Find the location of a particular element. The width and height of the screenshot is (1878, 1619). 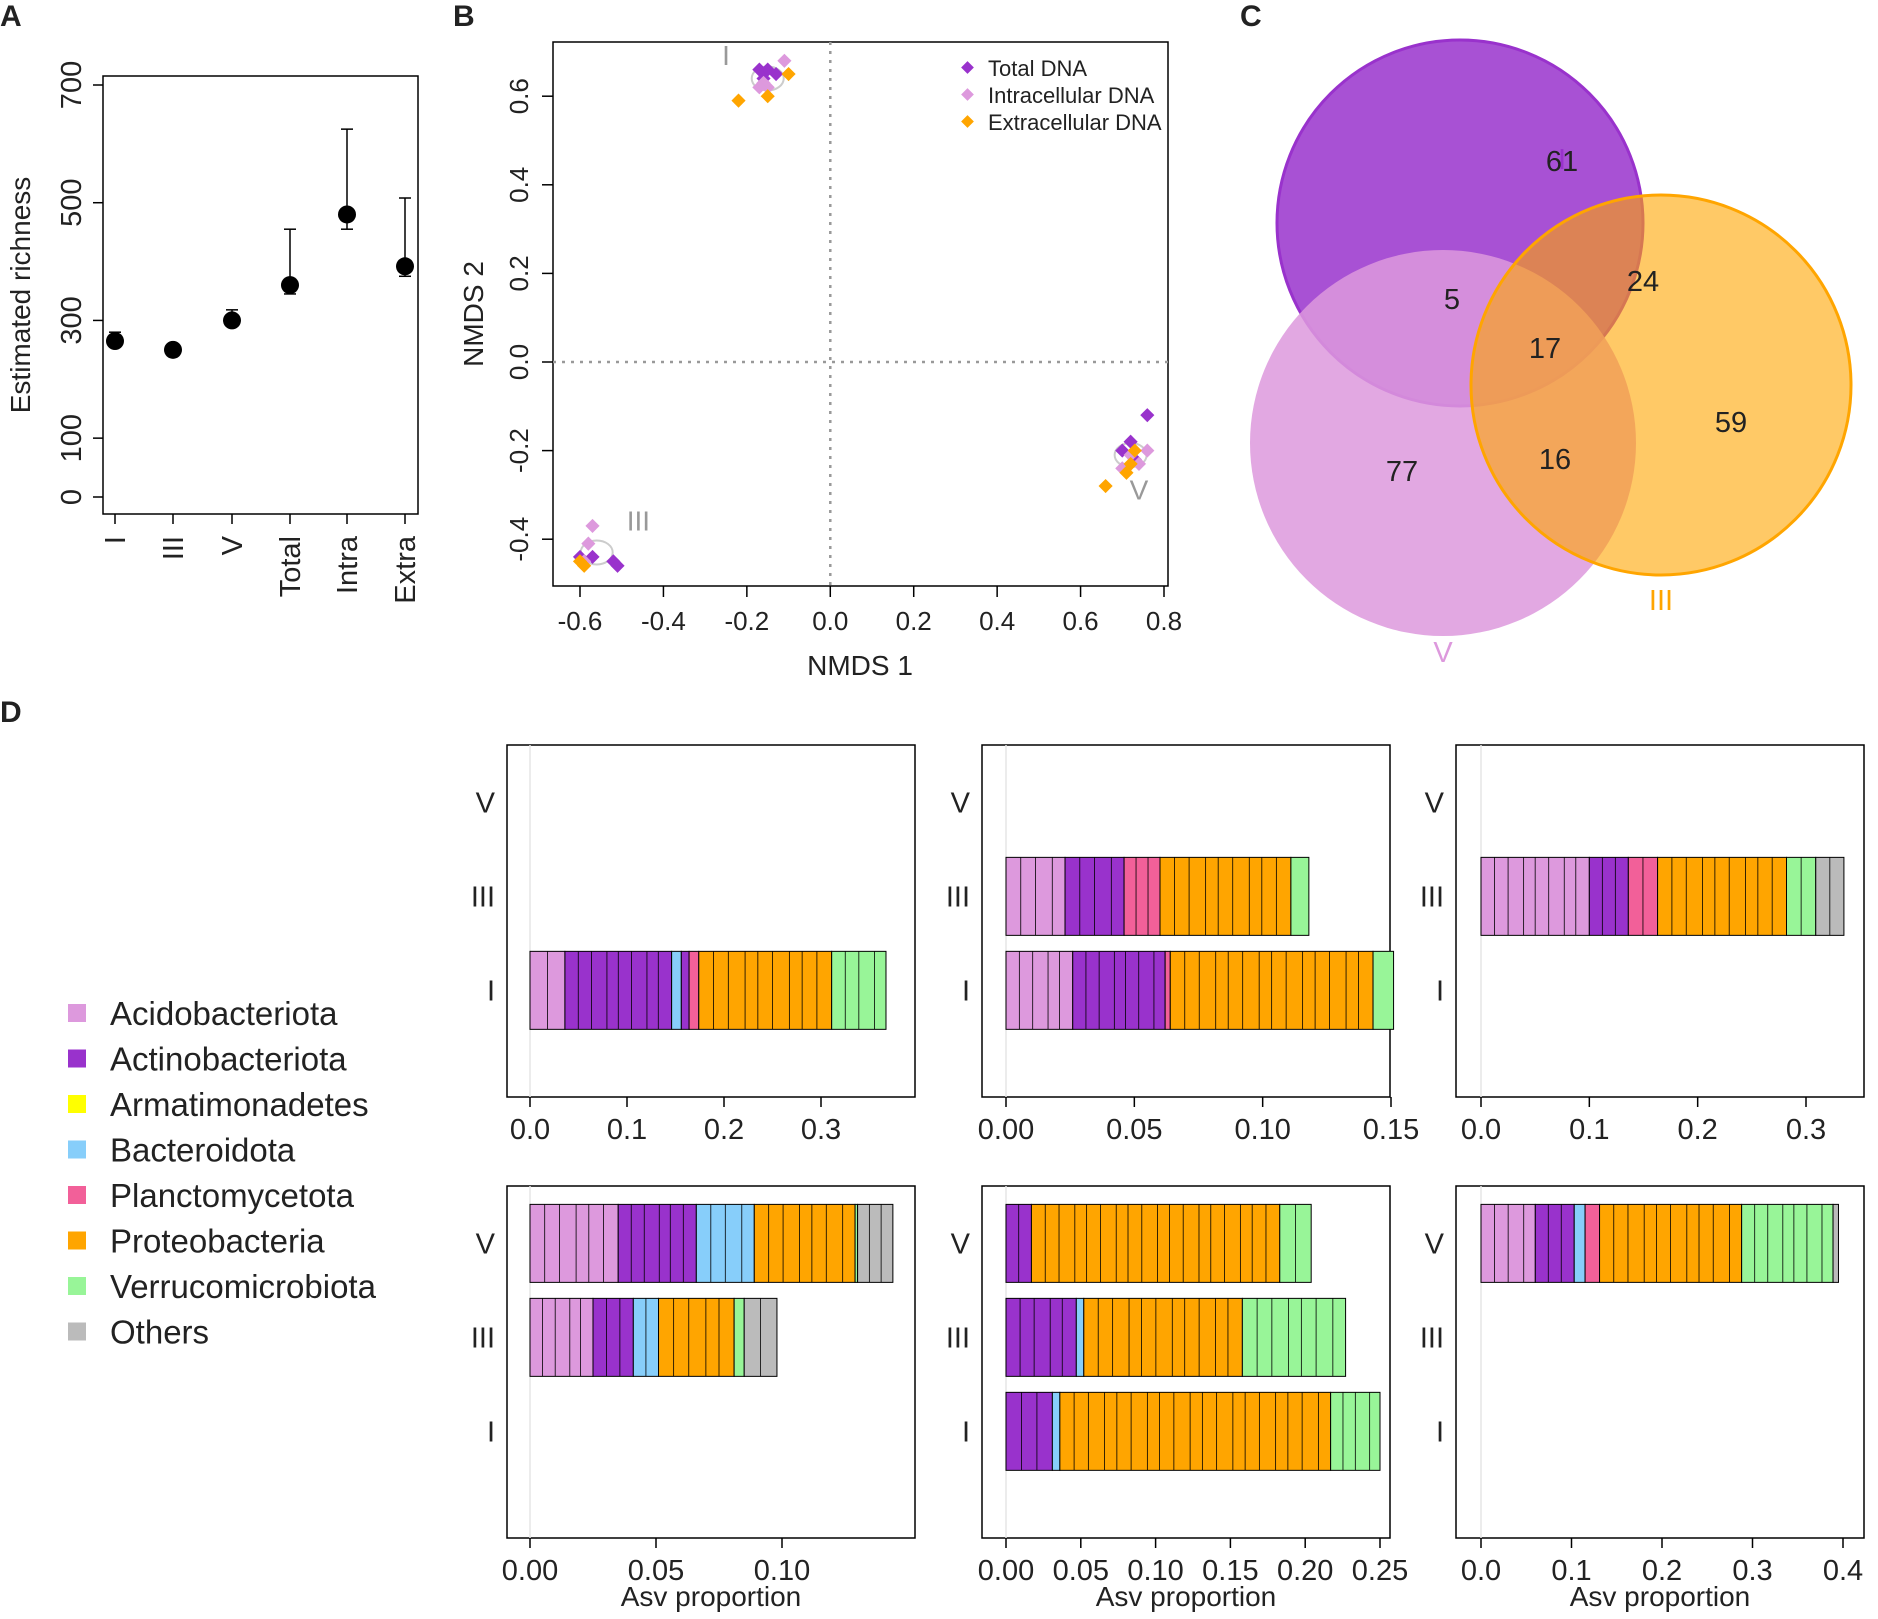

d-xtick-label: 0.1 is located at coordinates (1589, 1130).